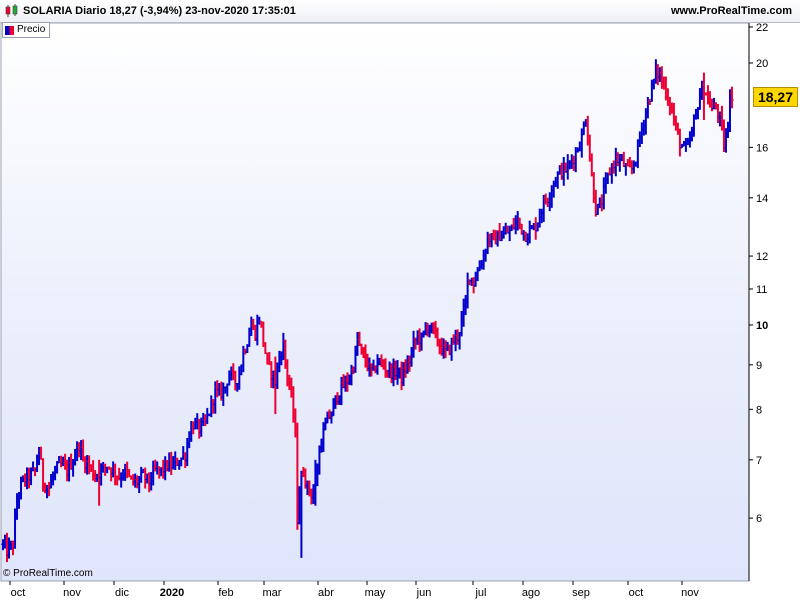 Image resolution: width=800 pixels, height=600 pixels. What do you see at coordinates (762, 199) in the screenshot?
I see `y-tick-label: 14` at bounding box center [762, 199].